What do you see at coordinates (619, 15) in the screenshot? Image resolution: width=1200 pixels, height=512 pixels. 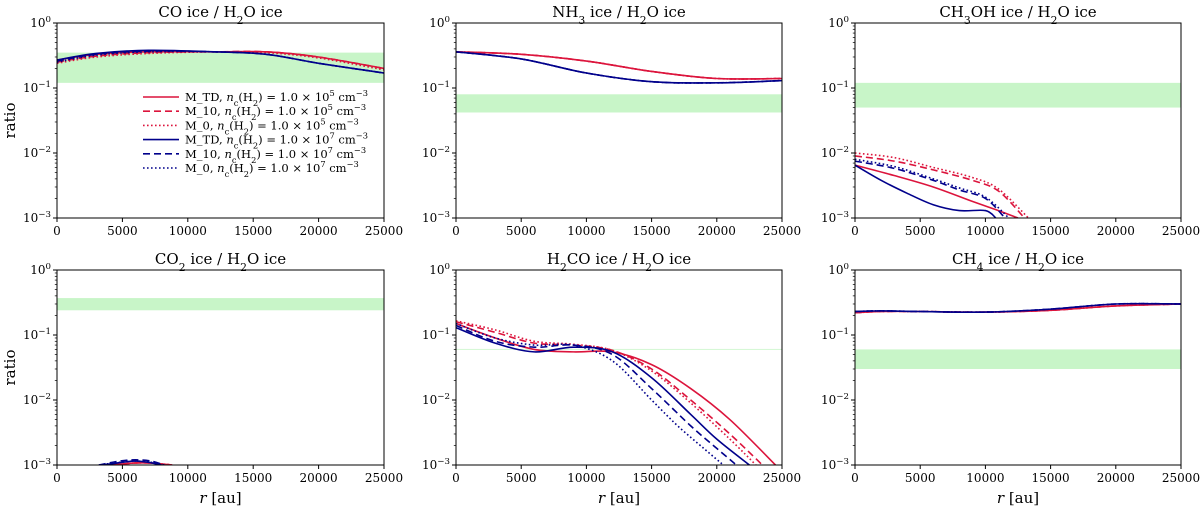 I see `panel-title: NH3 ice / H2O ice` at bounding box center [619, 15].